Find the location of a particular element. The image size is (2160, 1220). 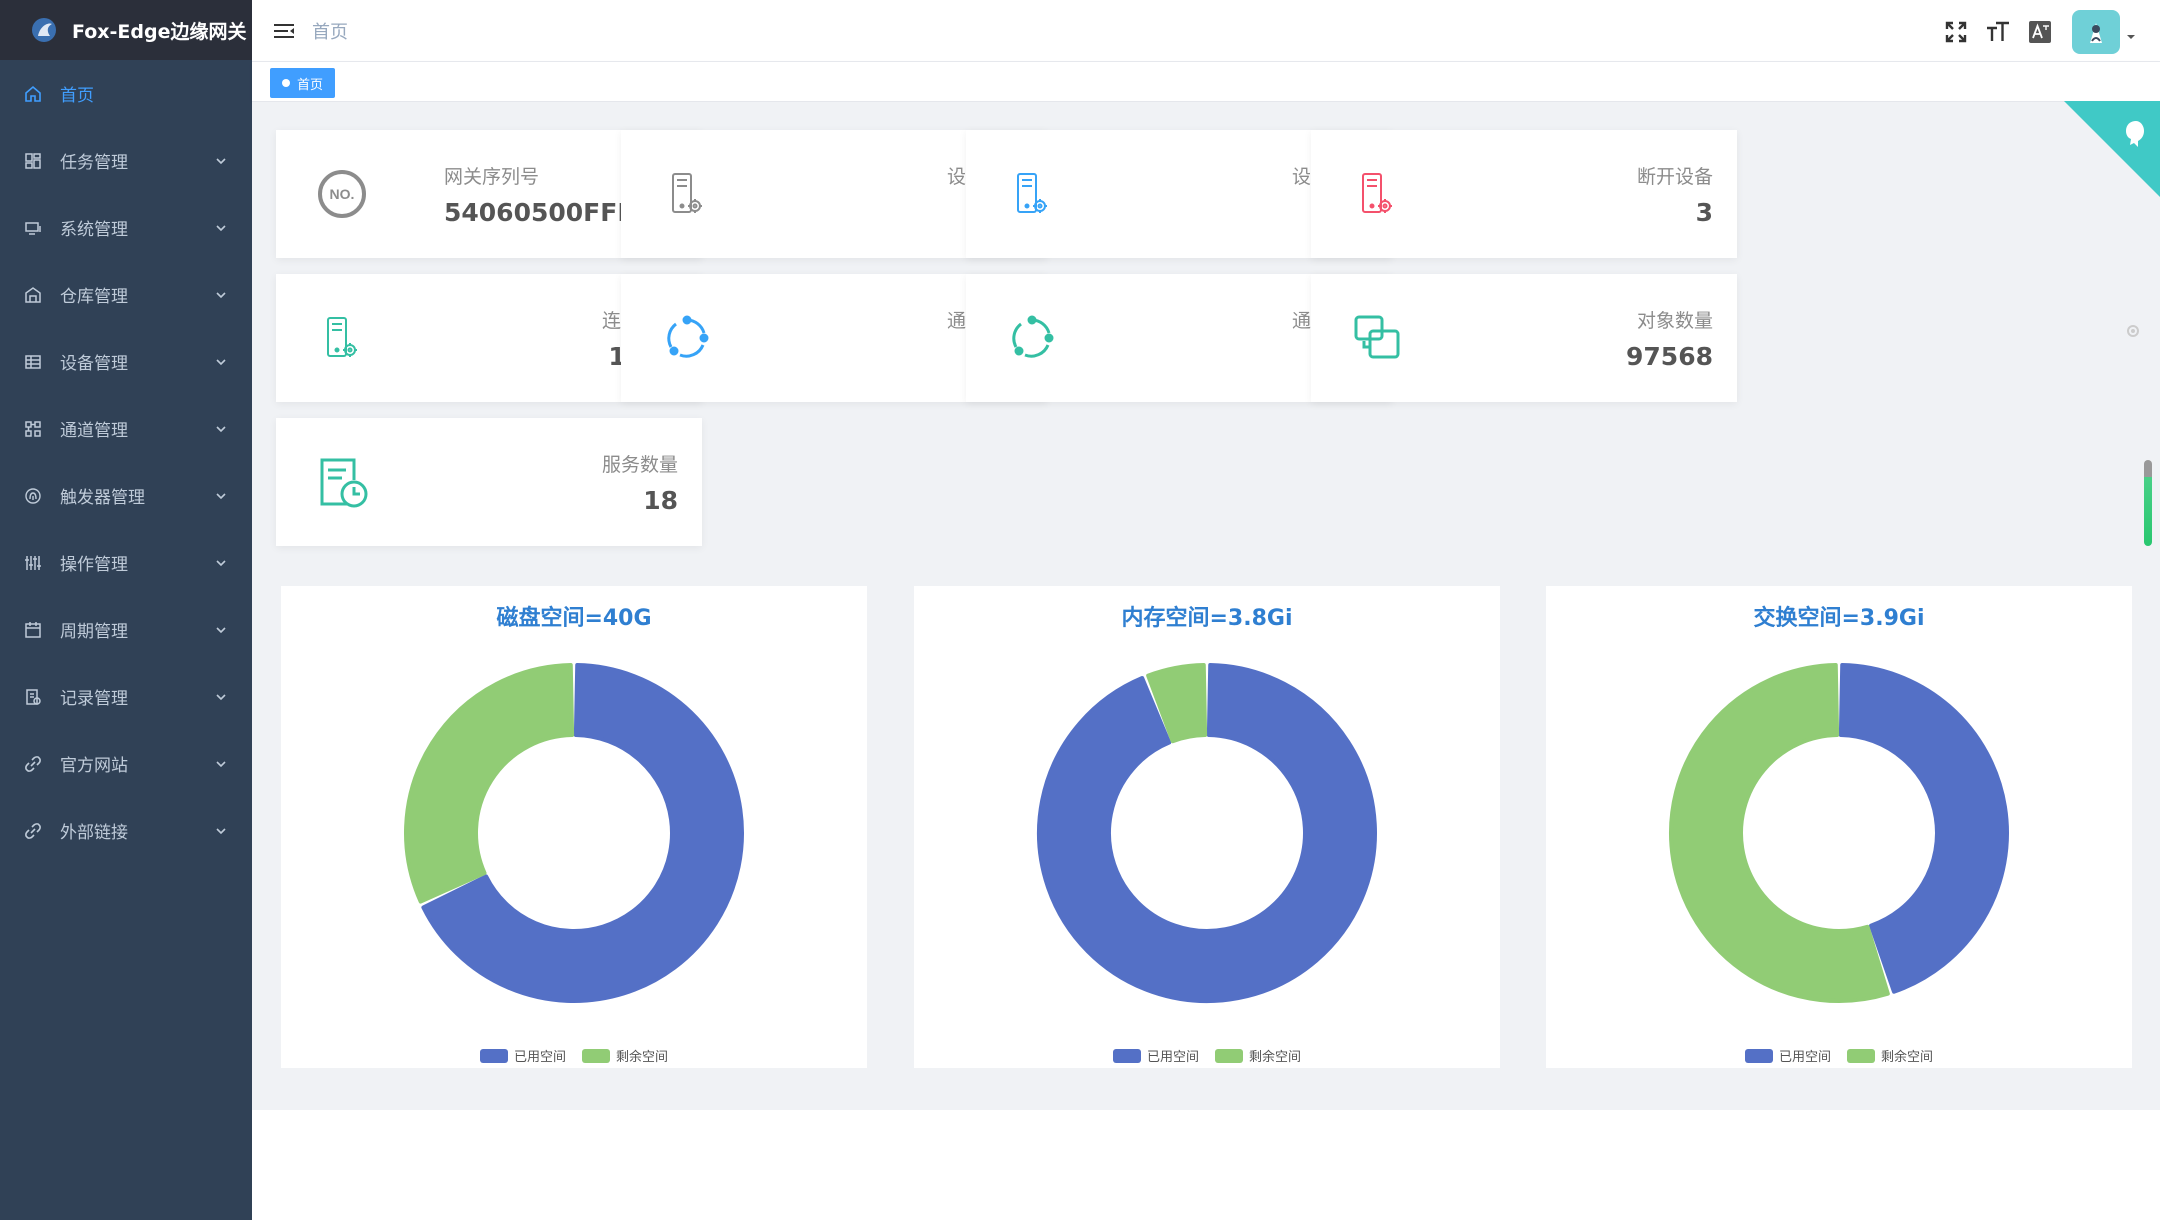

sidebar-item-6: 触发器管理 is located at coordinates (126, 495).